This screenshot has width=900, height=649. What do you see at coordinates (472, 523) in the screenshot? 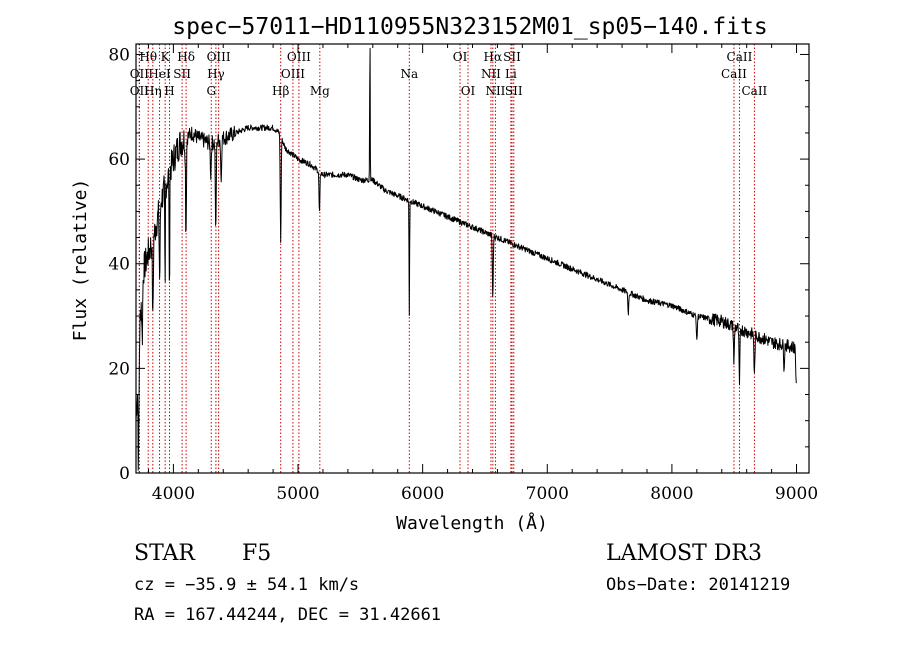
I see `x-axis-label: Wavelength (Å)` at bounding box center [472, 523].